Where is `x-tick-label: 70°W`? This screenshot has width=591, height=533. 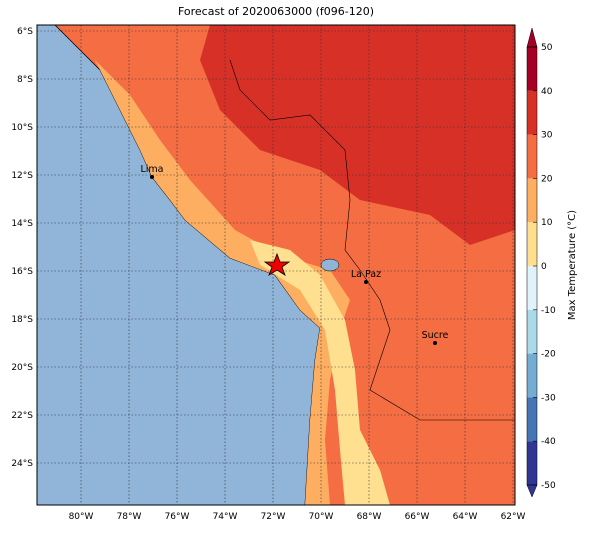 x-tick-label: 70°W is located at coordinates (321, 517).